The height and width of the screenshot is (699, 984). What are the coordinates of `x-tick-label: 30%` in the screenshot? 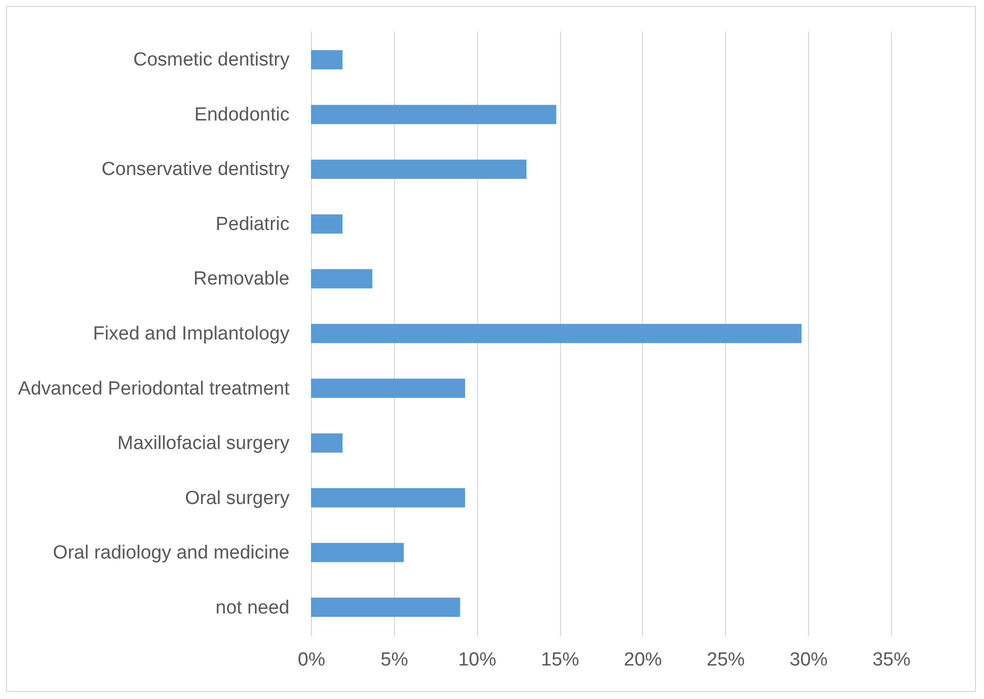 It's located at (809, 660).